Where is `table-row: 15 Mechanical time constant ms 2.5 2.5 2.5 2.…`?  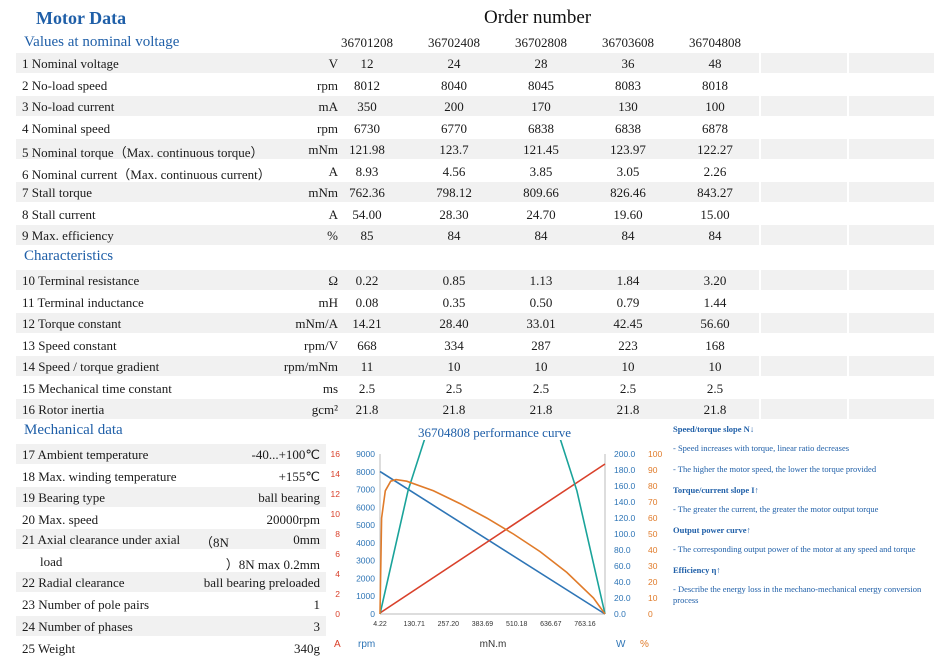
table-row: 15 Mechanical time constant ms 2.5 2.5 2.5 2.… is located at coordinates (475, 387).